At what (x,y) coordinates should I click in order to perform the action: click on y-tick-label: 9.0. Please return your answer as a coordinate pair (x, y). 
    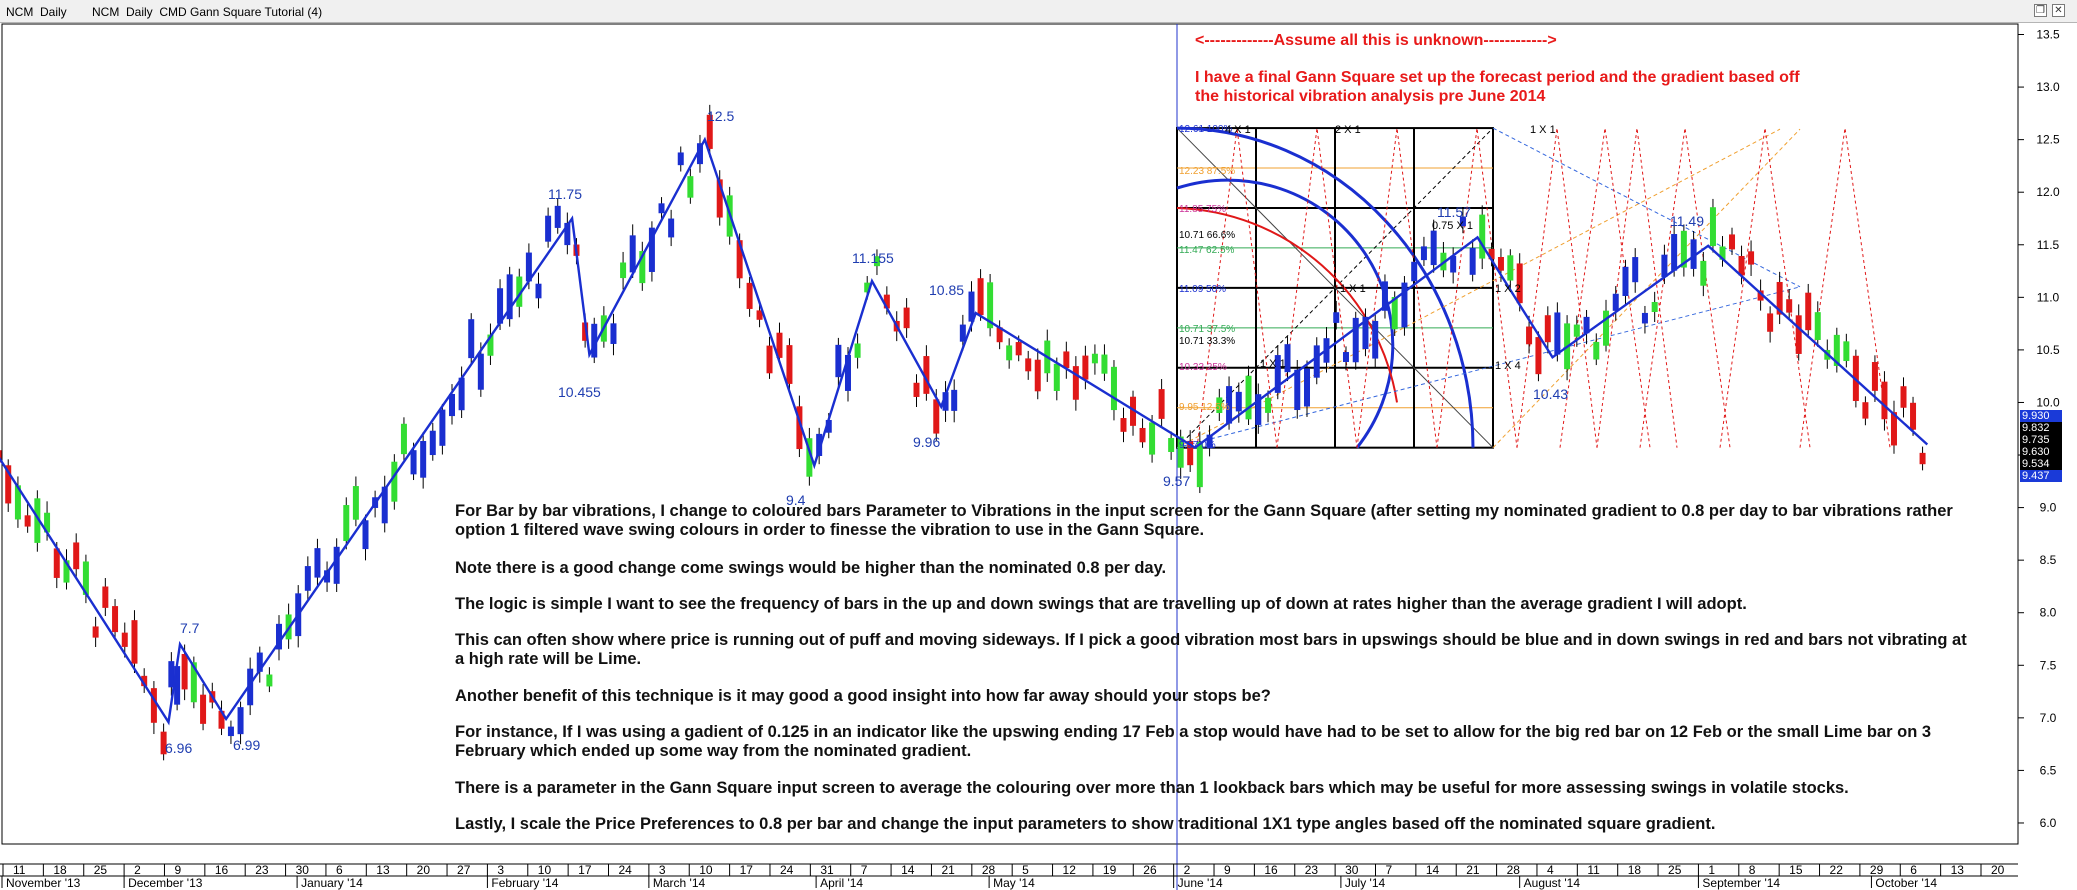
    Looking at the image, I should click on (2048, 508).